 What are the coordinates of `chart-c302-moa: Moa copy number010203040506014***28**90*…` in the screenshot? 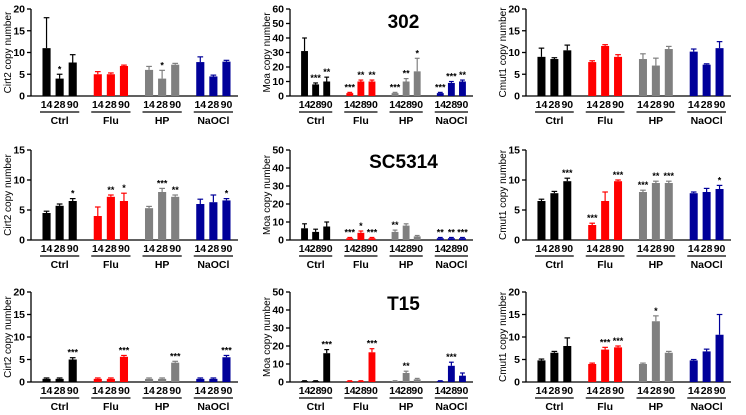 It's located at (367, 65).